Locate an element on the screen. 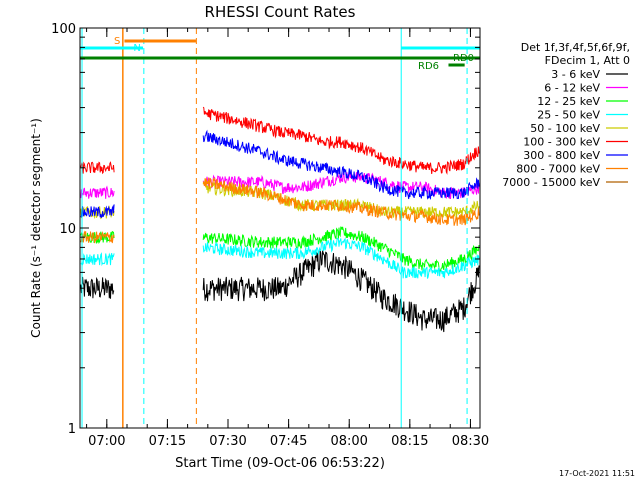  legend-label: 7000 - 15000 keV is located at coordinates (551, 182).